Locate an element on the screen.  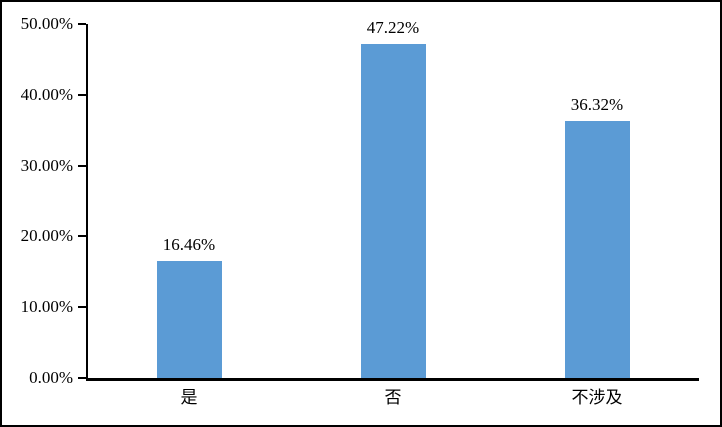
x-category-label: 不涉及 is located at coordinates (597, 397).